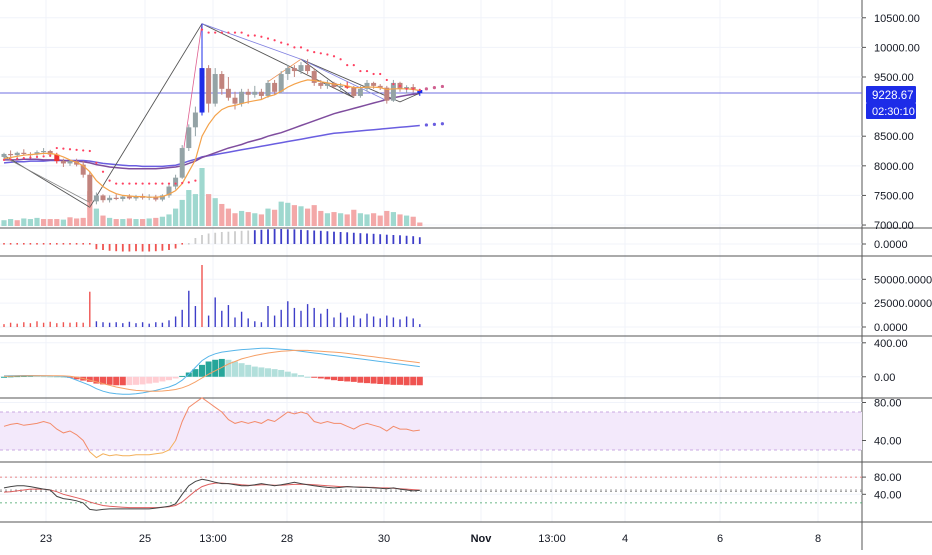 This screenshot has width=932, height=555. Describe the element at coordinates (466, 533) in the screenshot. I see `time-axis: 23 25 13:00 28 30 Nov 13:00 4 6 8` at that location.